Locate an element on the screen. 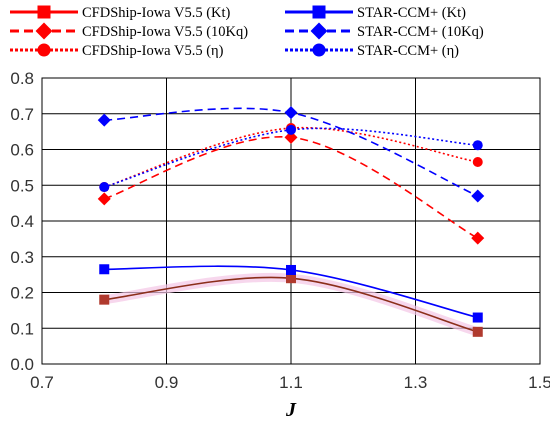  legend-item: STAR-CCM+ (η) is located at coordinates (372, 51).